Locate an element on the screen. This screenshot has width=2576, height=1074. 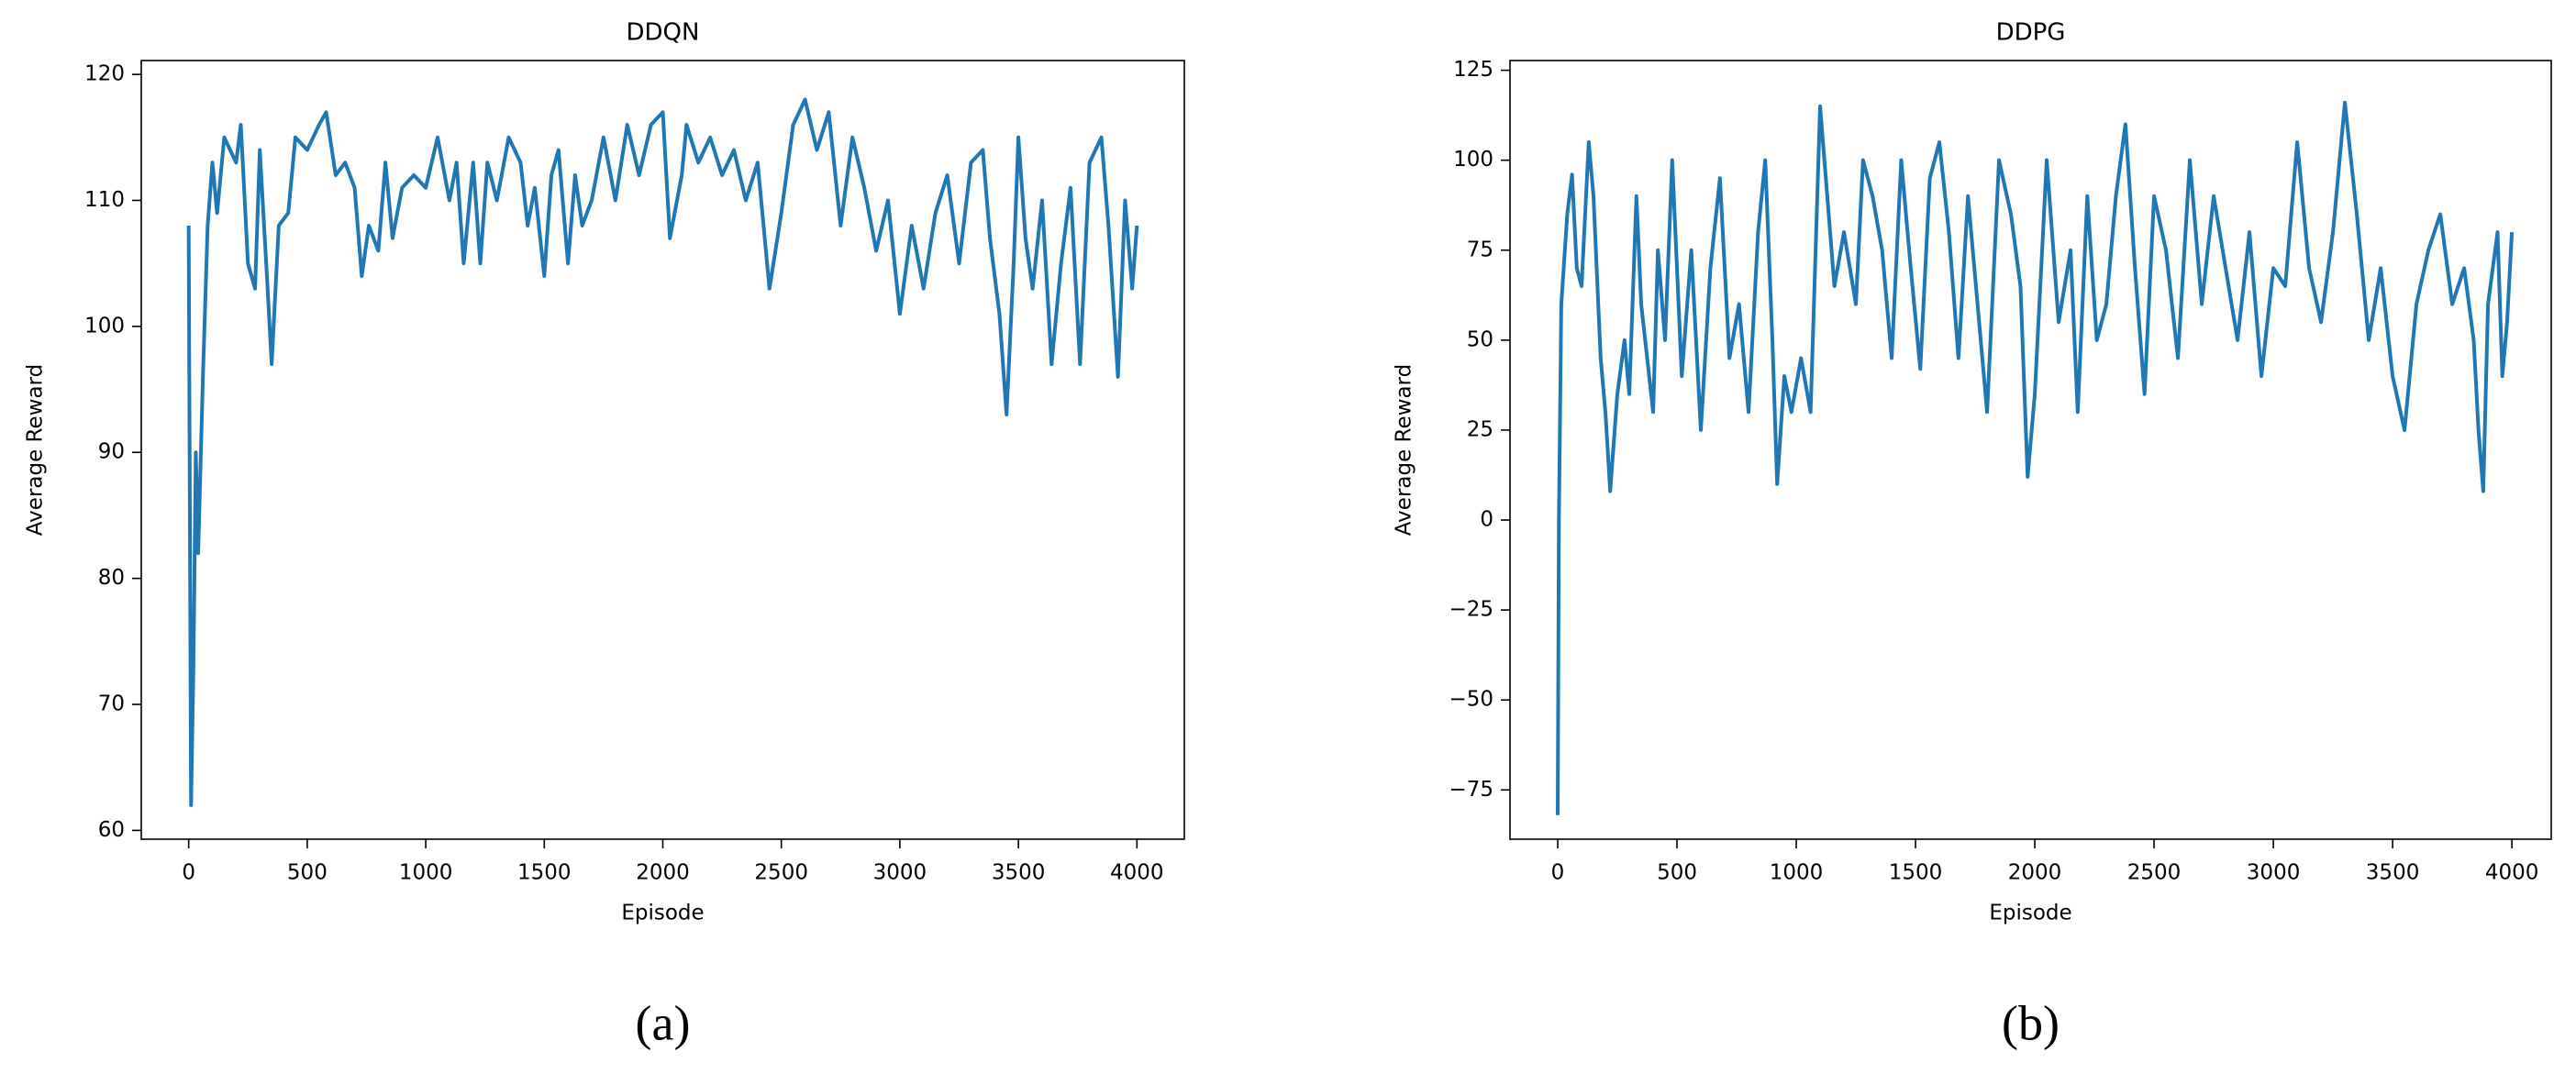
y-tick-label: 70 is located at coordinates (111, 704).